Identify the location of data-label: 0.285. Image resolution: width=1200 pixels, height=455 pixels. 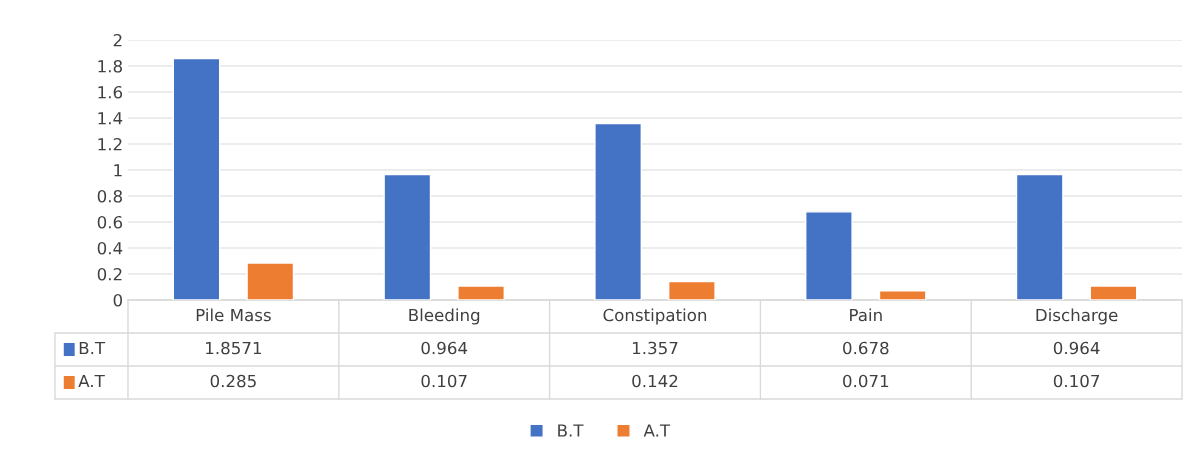
(233, 381).